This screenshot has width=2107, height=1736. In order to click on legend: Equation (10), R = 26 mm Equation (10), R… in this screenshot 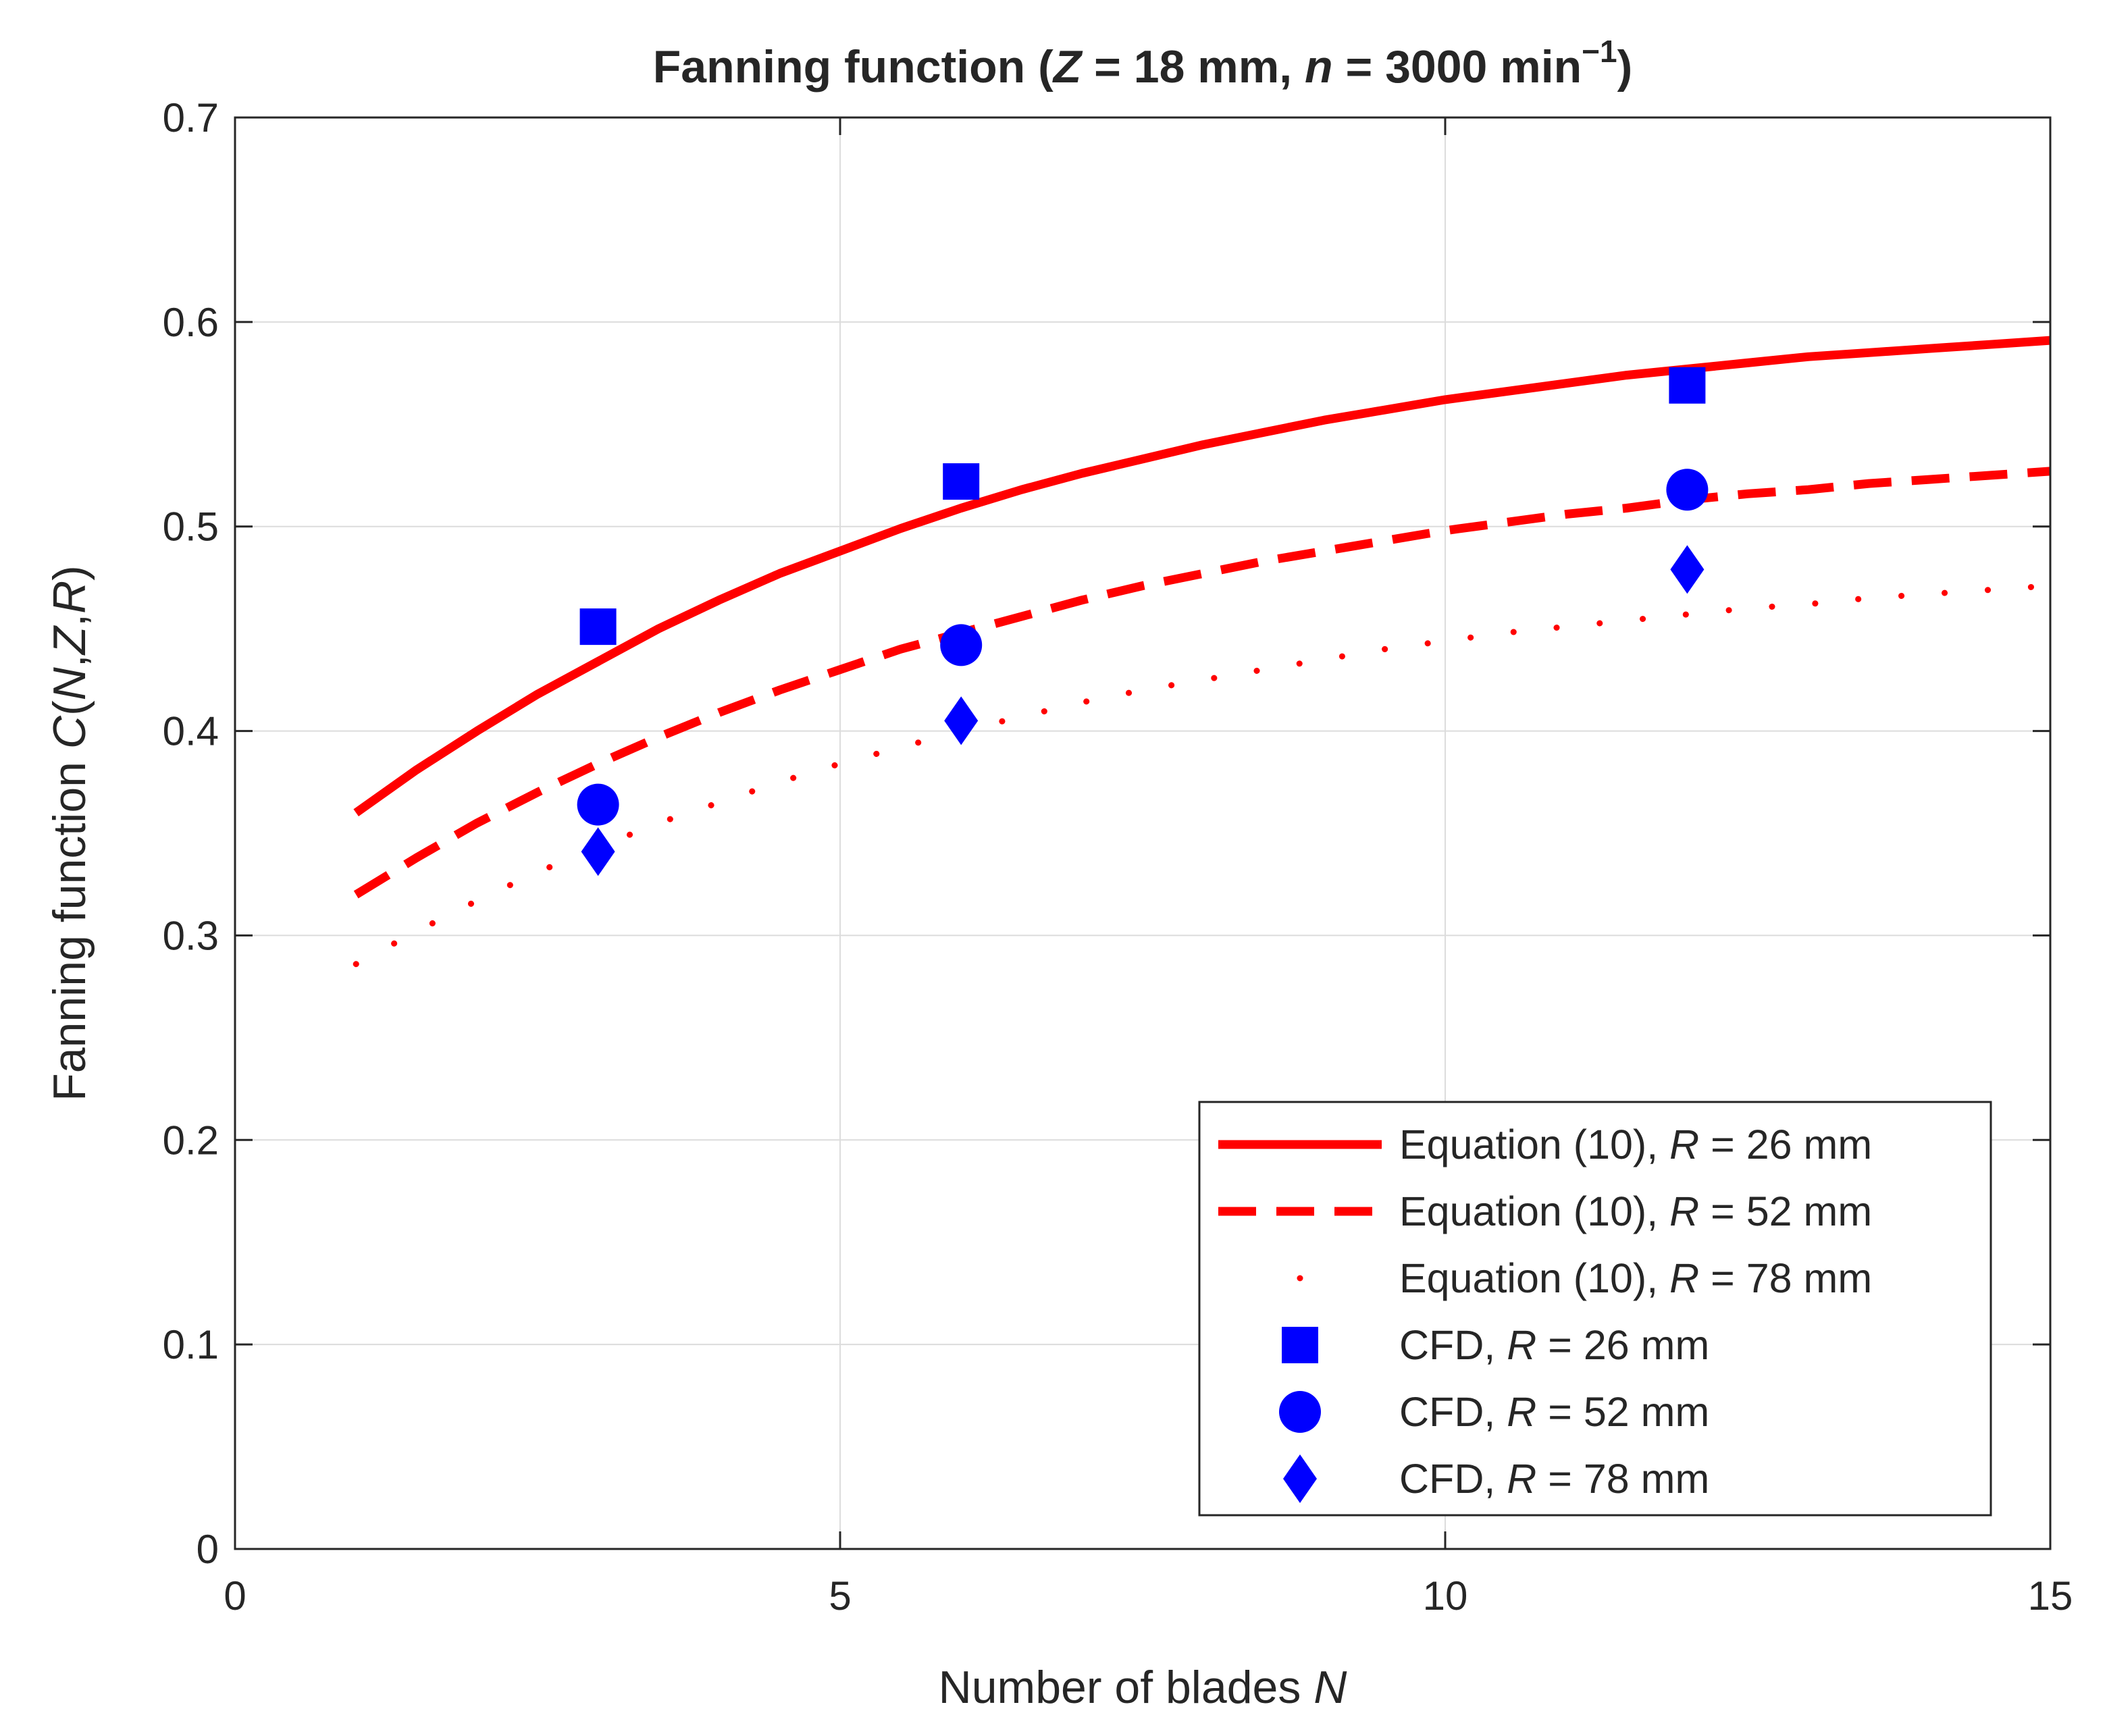, I will do `click(1595, 1309)`.